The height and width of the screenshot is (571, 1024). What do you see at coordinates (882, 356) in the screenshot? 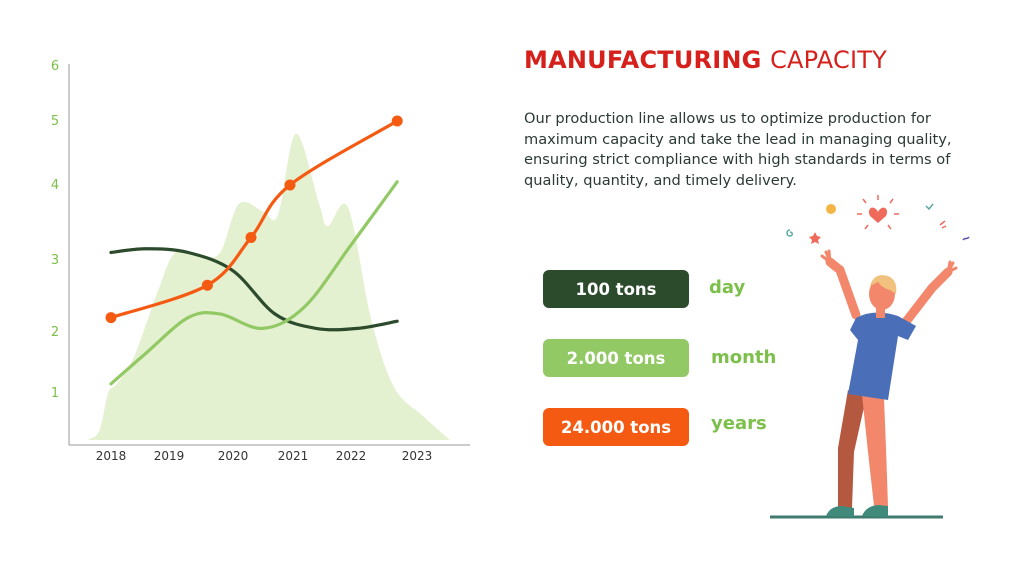
I see `shirt` at bounding box center [882, 356].